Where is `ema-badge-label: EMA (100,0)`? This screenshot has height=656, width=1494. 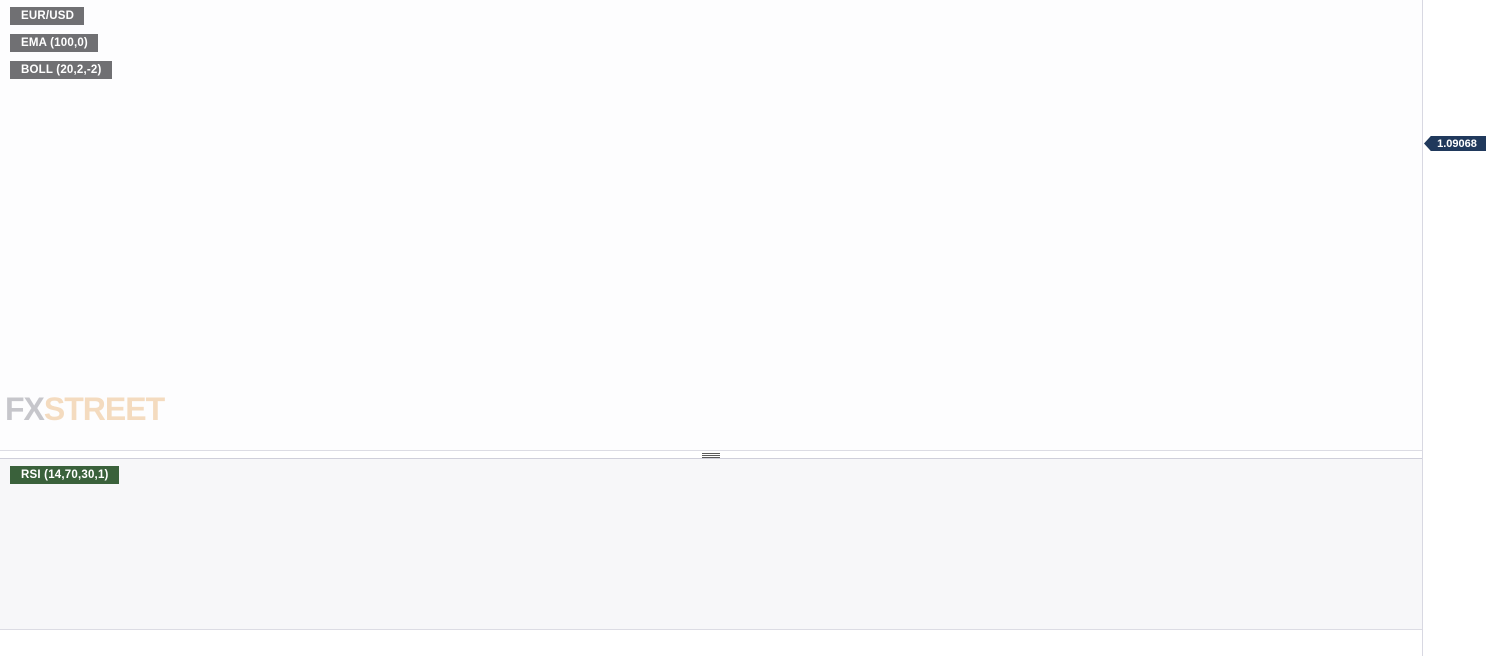 ema-badge-label: EMA (100,0) is located at coordinates (54, 43).